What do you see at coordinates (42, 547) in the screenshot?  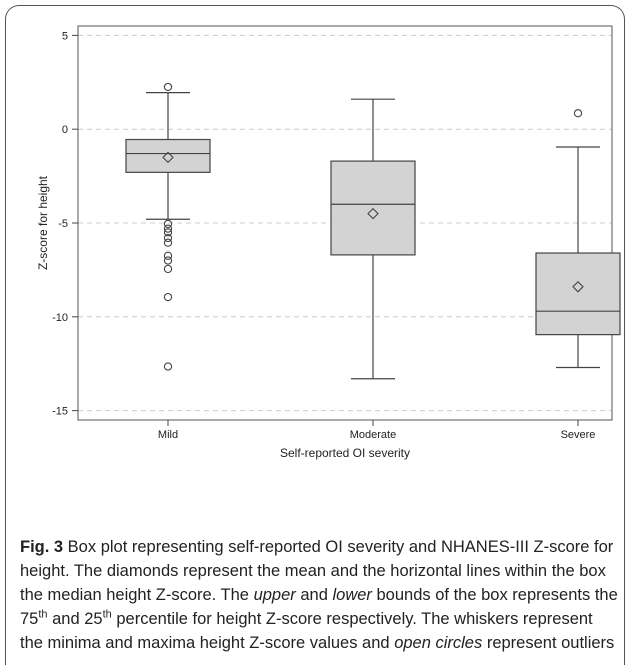 I see `caption-fig-label: Fig. 3` at bounding box center [42, 547].